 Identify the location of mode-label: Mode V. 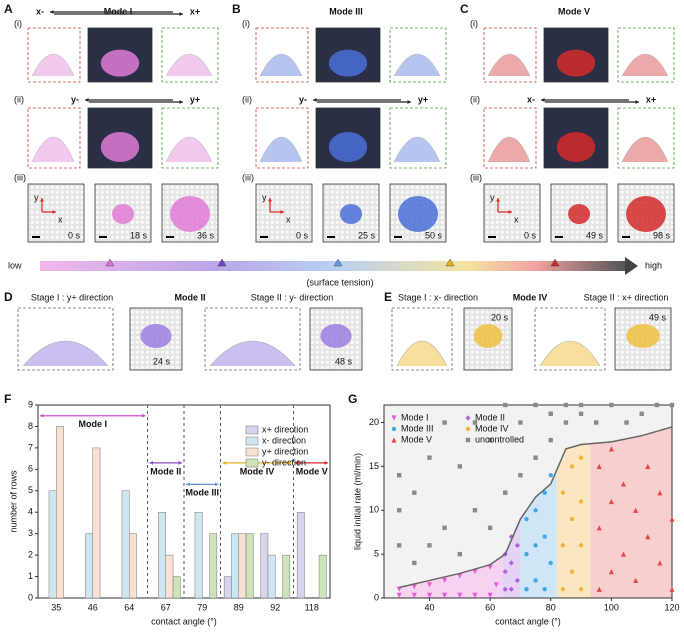
(312, 471).